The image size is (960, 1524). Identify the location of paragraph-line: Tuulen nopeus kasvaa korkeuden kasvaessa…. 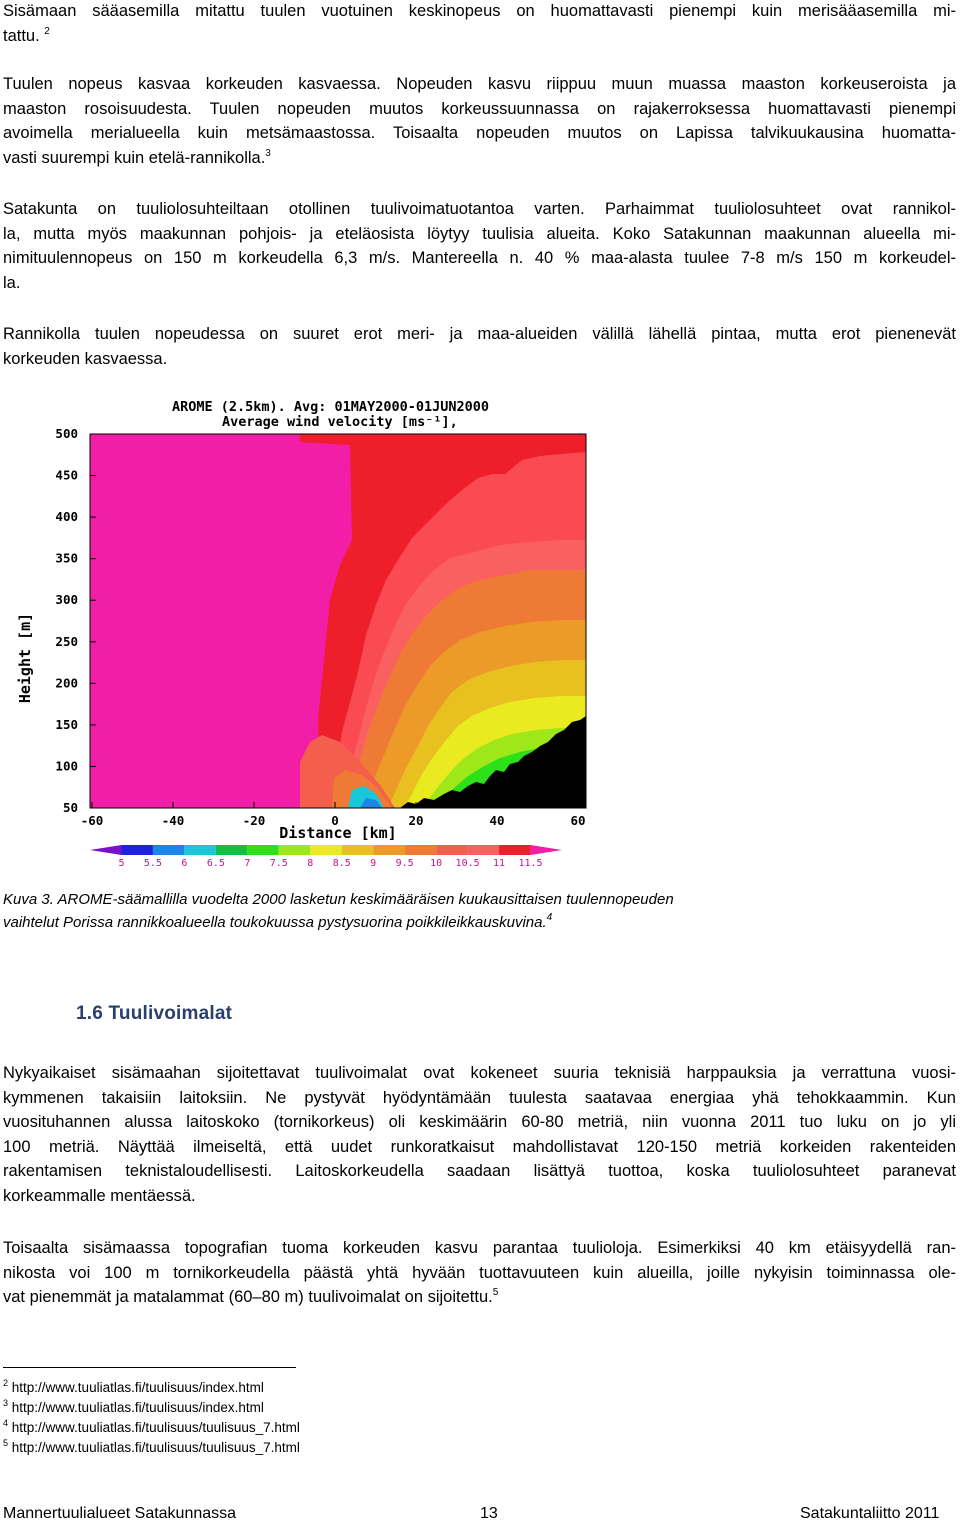
(479, 84).